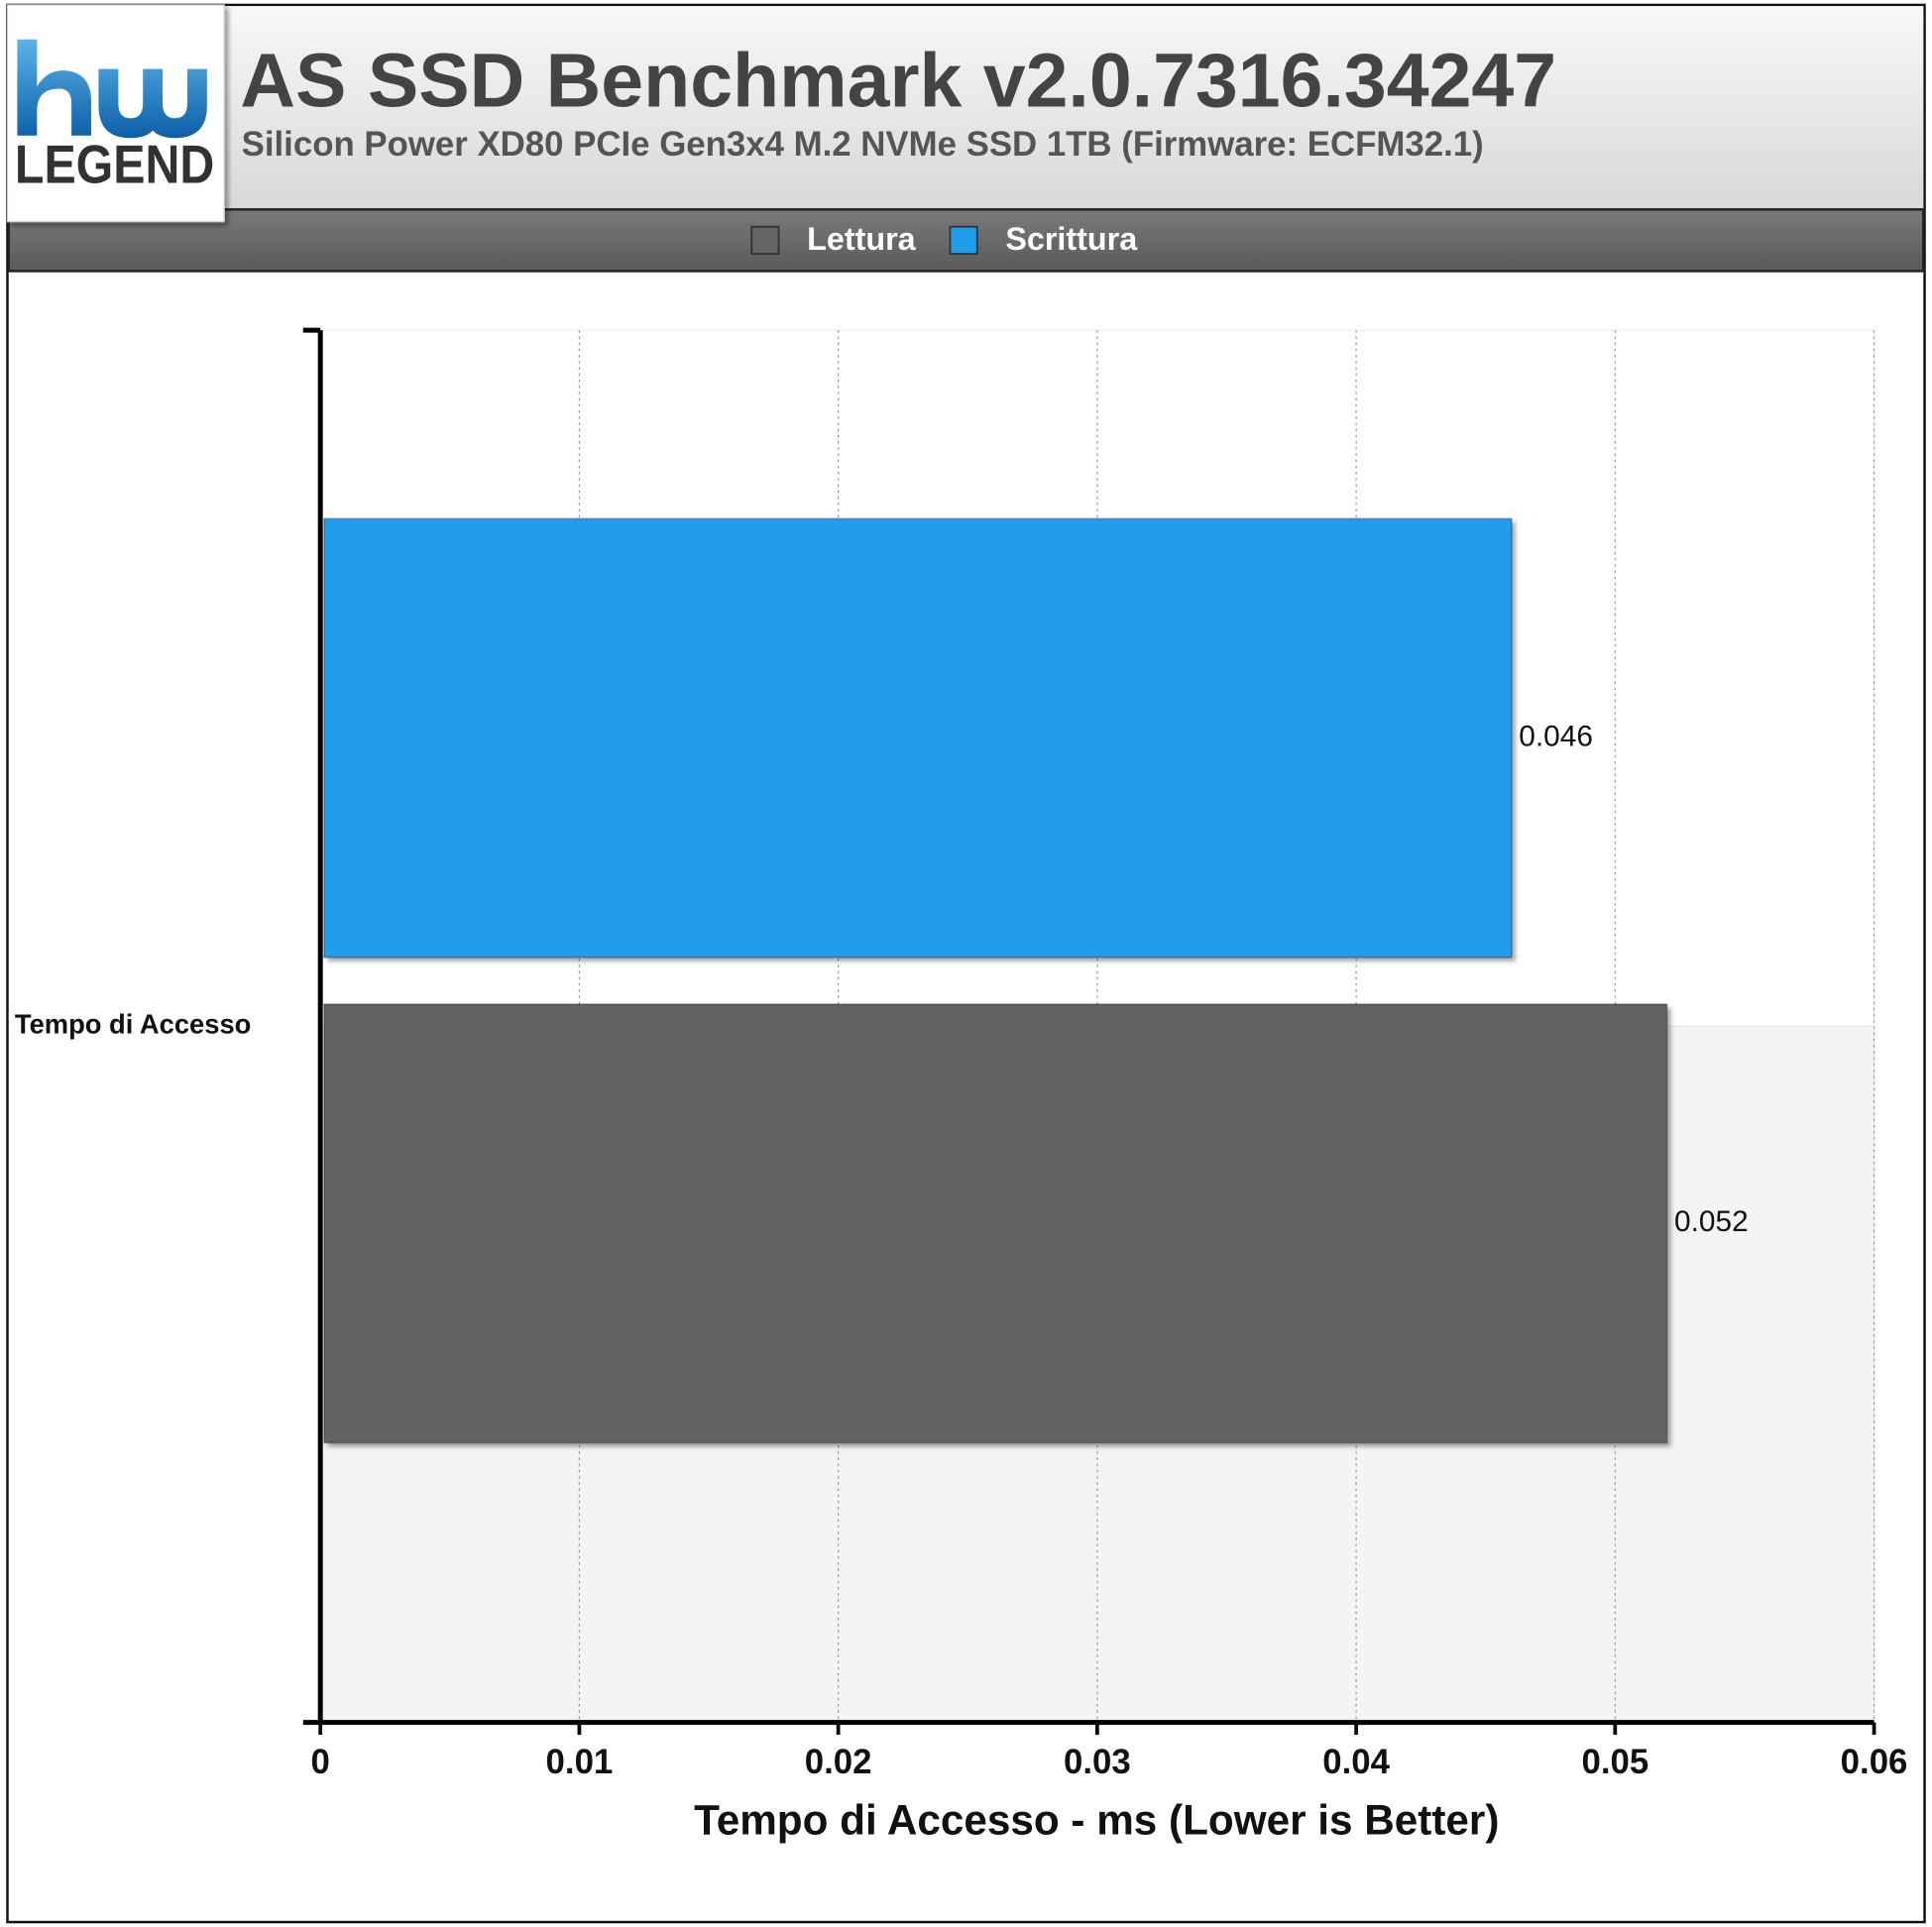 This screenshot has width=1932, height=1927. Describe the element at coordinates (133, 1024) in the screenshot. I see `y-tick-label: Tempo di Accesso` at that location.